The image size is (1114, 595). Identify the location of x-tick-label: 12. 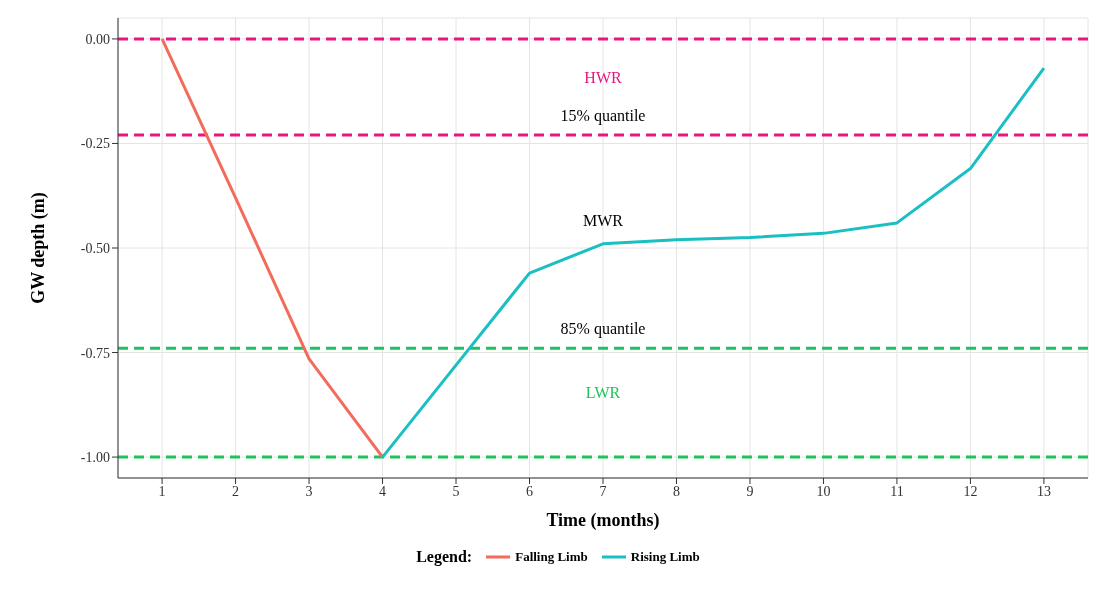
(970, 491).